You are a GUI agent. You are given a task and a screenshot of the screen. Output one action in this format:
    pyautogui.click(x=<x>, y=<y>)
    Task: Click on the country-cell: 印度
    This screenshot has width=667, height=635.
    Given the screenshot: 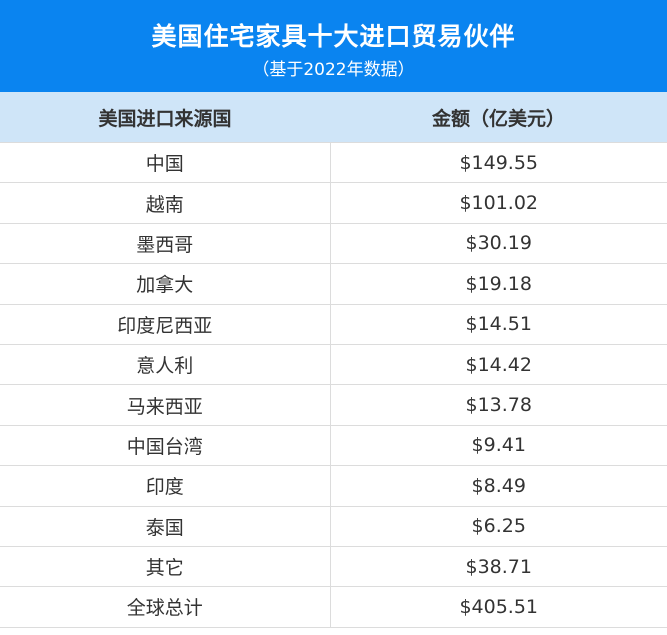 What is the action you would take?
    pyautogui.click(x=165, y=486)
    